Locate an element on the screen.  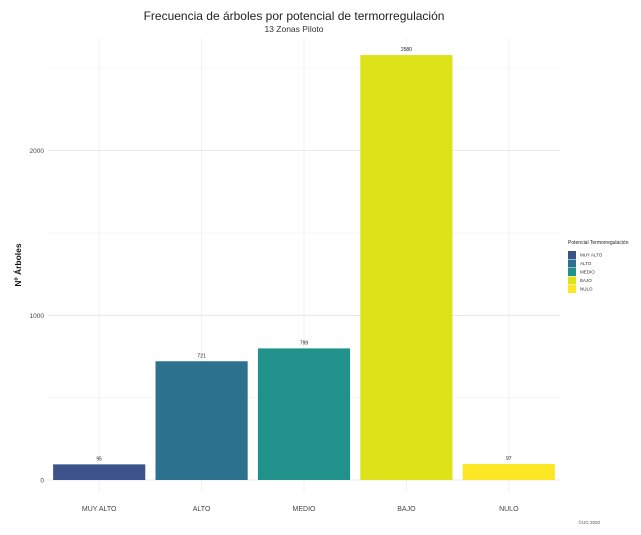
legend-label: MUY ALTO is located at coordinates (591, 255).